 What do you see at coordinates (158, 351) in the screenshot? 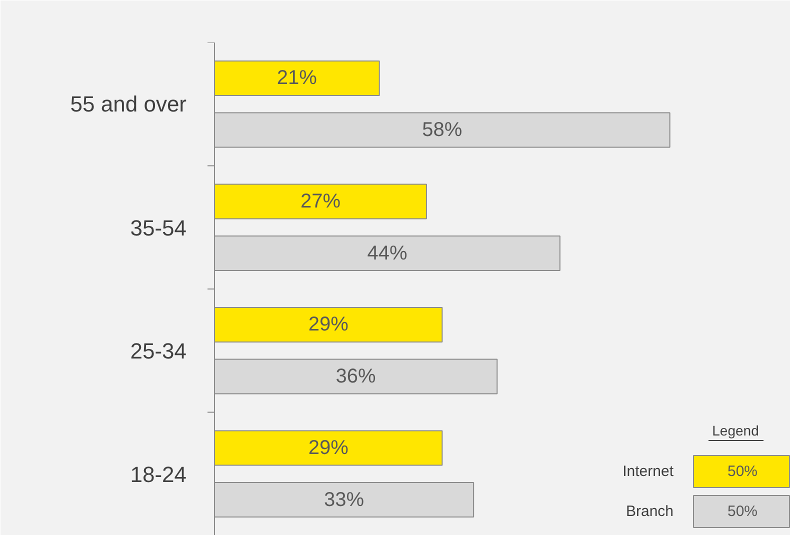
I see `y-tick-label: 25-34` at bounding box center [158, 351].